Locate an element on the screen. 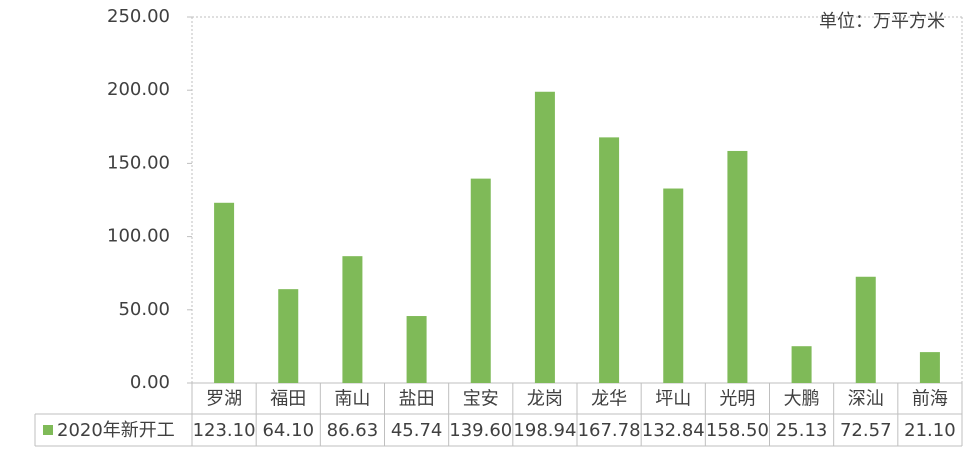 This screenshot has width=965, height=449. data-table-value: 45.74 is located at coordinates (417, 430).